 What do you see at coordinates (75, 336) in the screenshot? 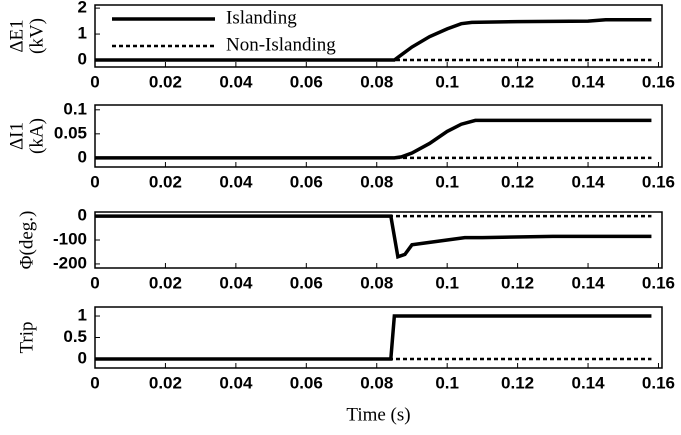
I see `y-tick-label: 0.5` at bounding box center [75, 336].